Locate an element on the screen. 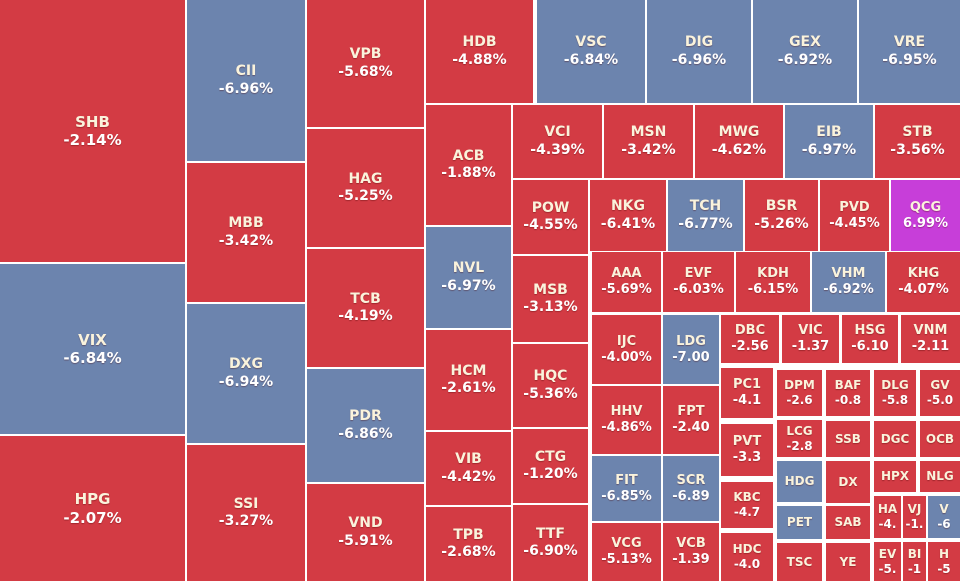 The image size is (960, 583). tile-H: H -5 is located at coordinates (944, 561).